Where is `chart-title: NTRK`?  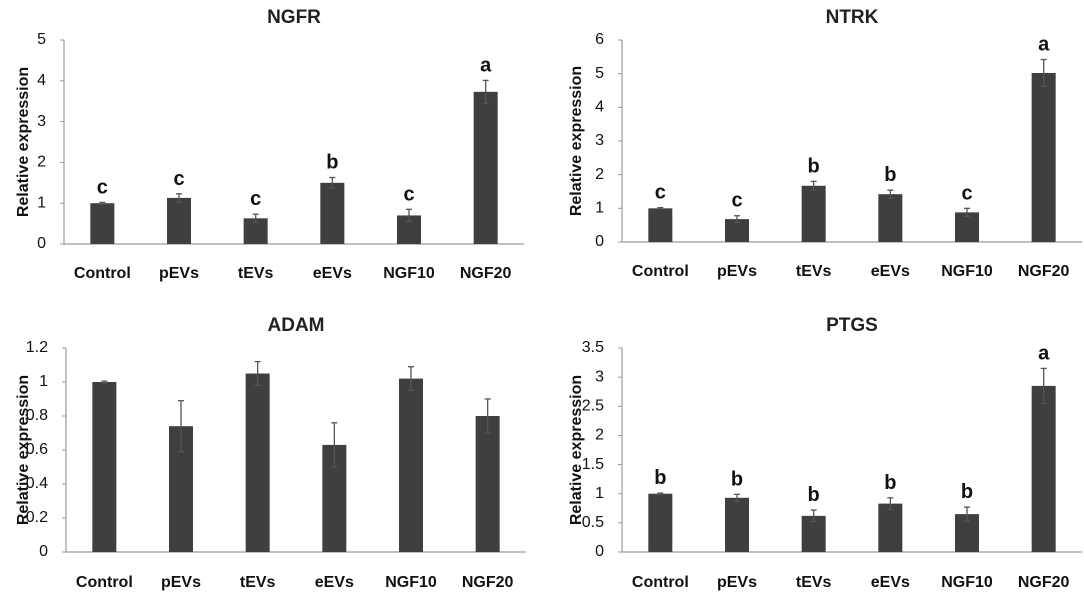
chart-title: NTRK is located at coordinates (852, 17).